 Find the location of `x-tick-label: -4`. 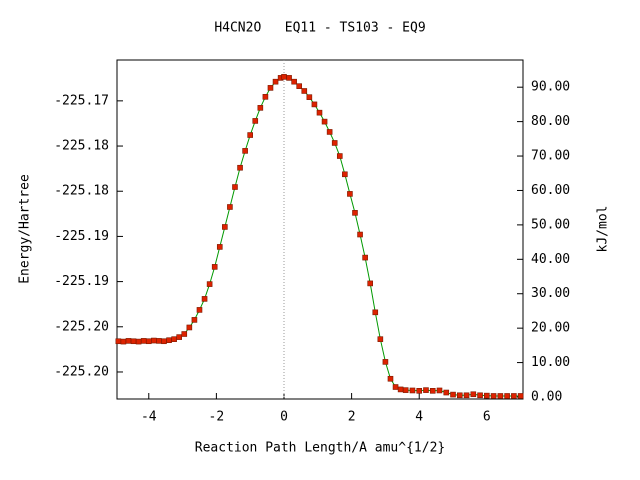

x-tick-label: -4 is located at coordinates (149, 417).